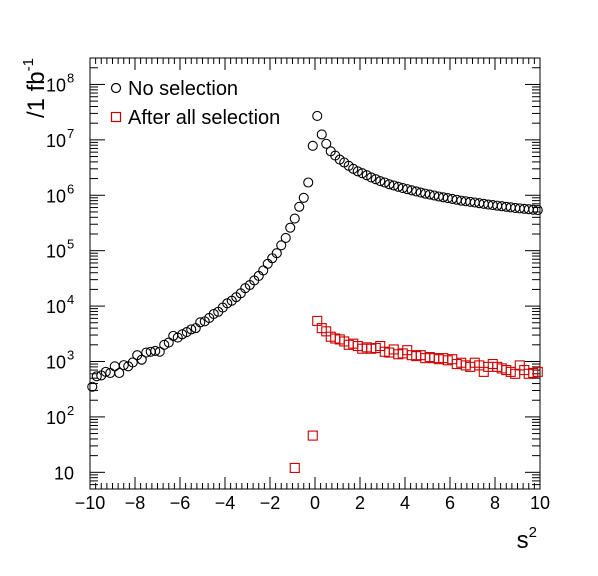 This screenshot has width=598, height=576. I want to click on x-tick-label: 8, so click(495, 503).